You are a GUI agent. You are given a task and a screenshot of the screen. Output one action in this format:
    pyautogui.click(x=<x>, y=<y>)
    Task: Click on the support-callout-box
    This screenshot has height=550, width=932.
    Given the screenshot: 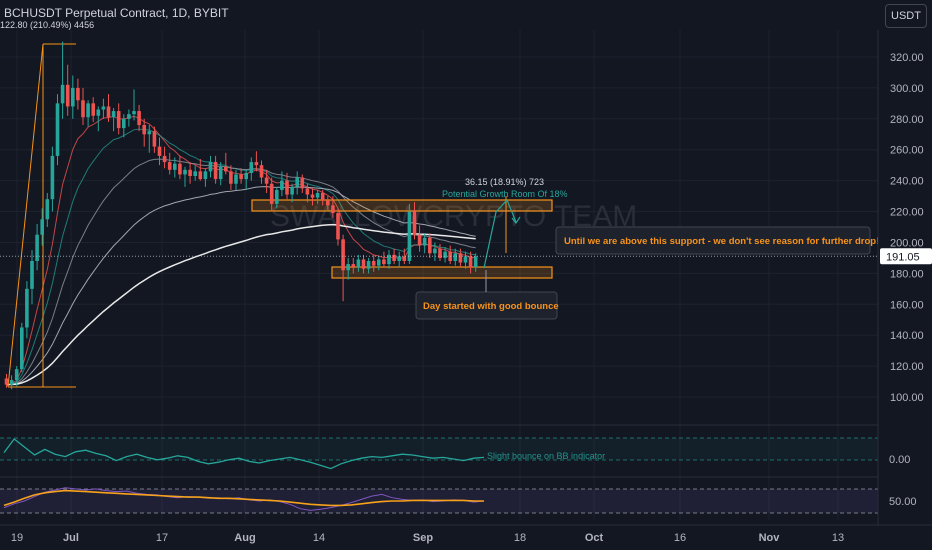 What is the action you would take?
    pyautogui.click(x=713, y=240)
    